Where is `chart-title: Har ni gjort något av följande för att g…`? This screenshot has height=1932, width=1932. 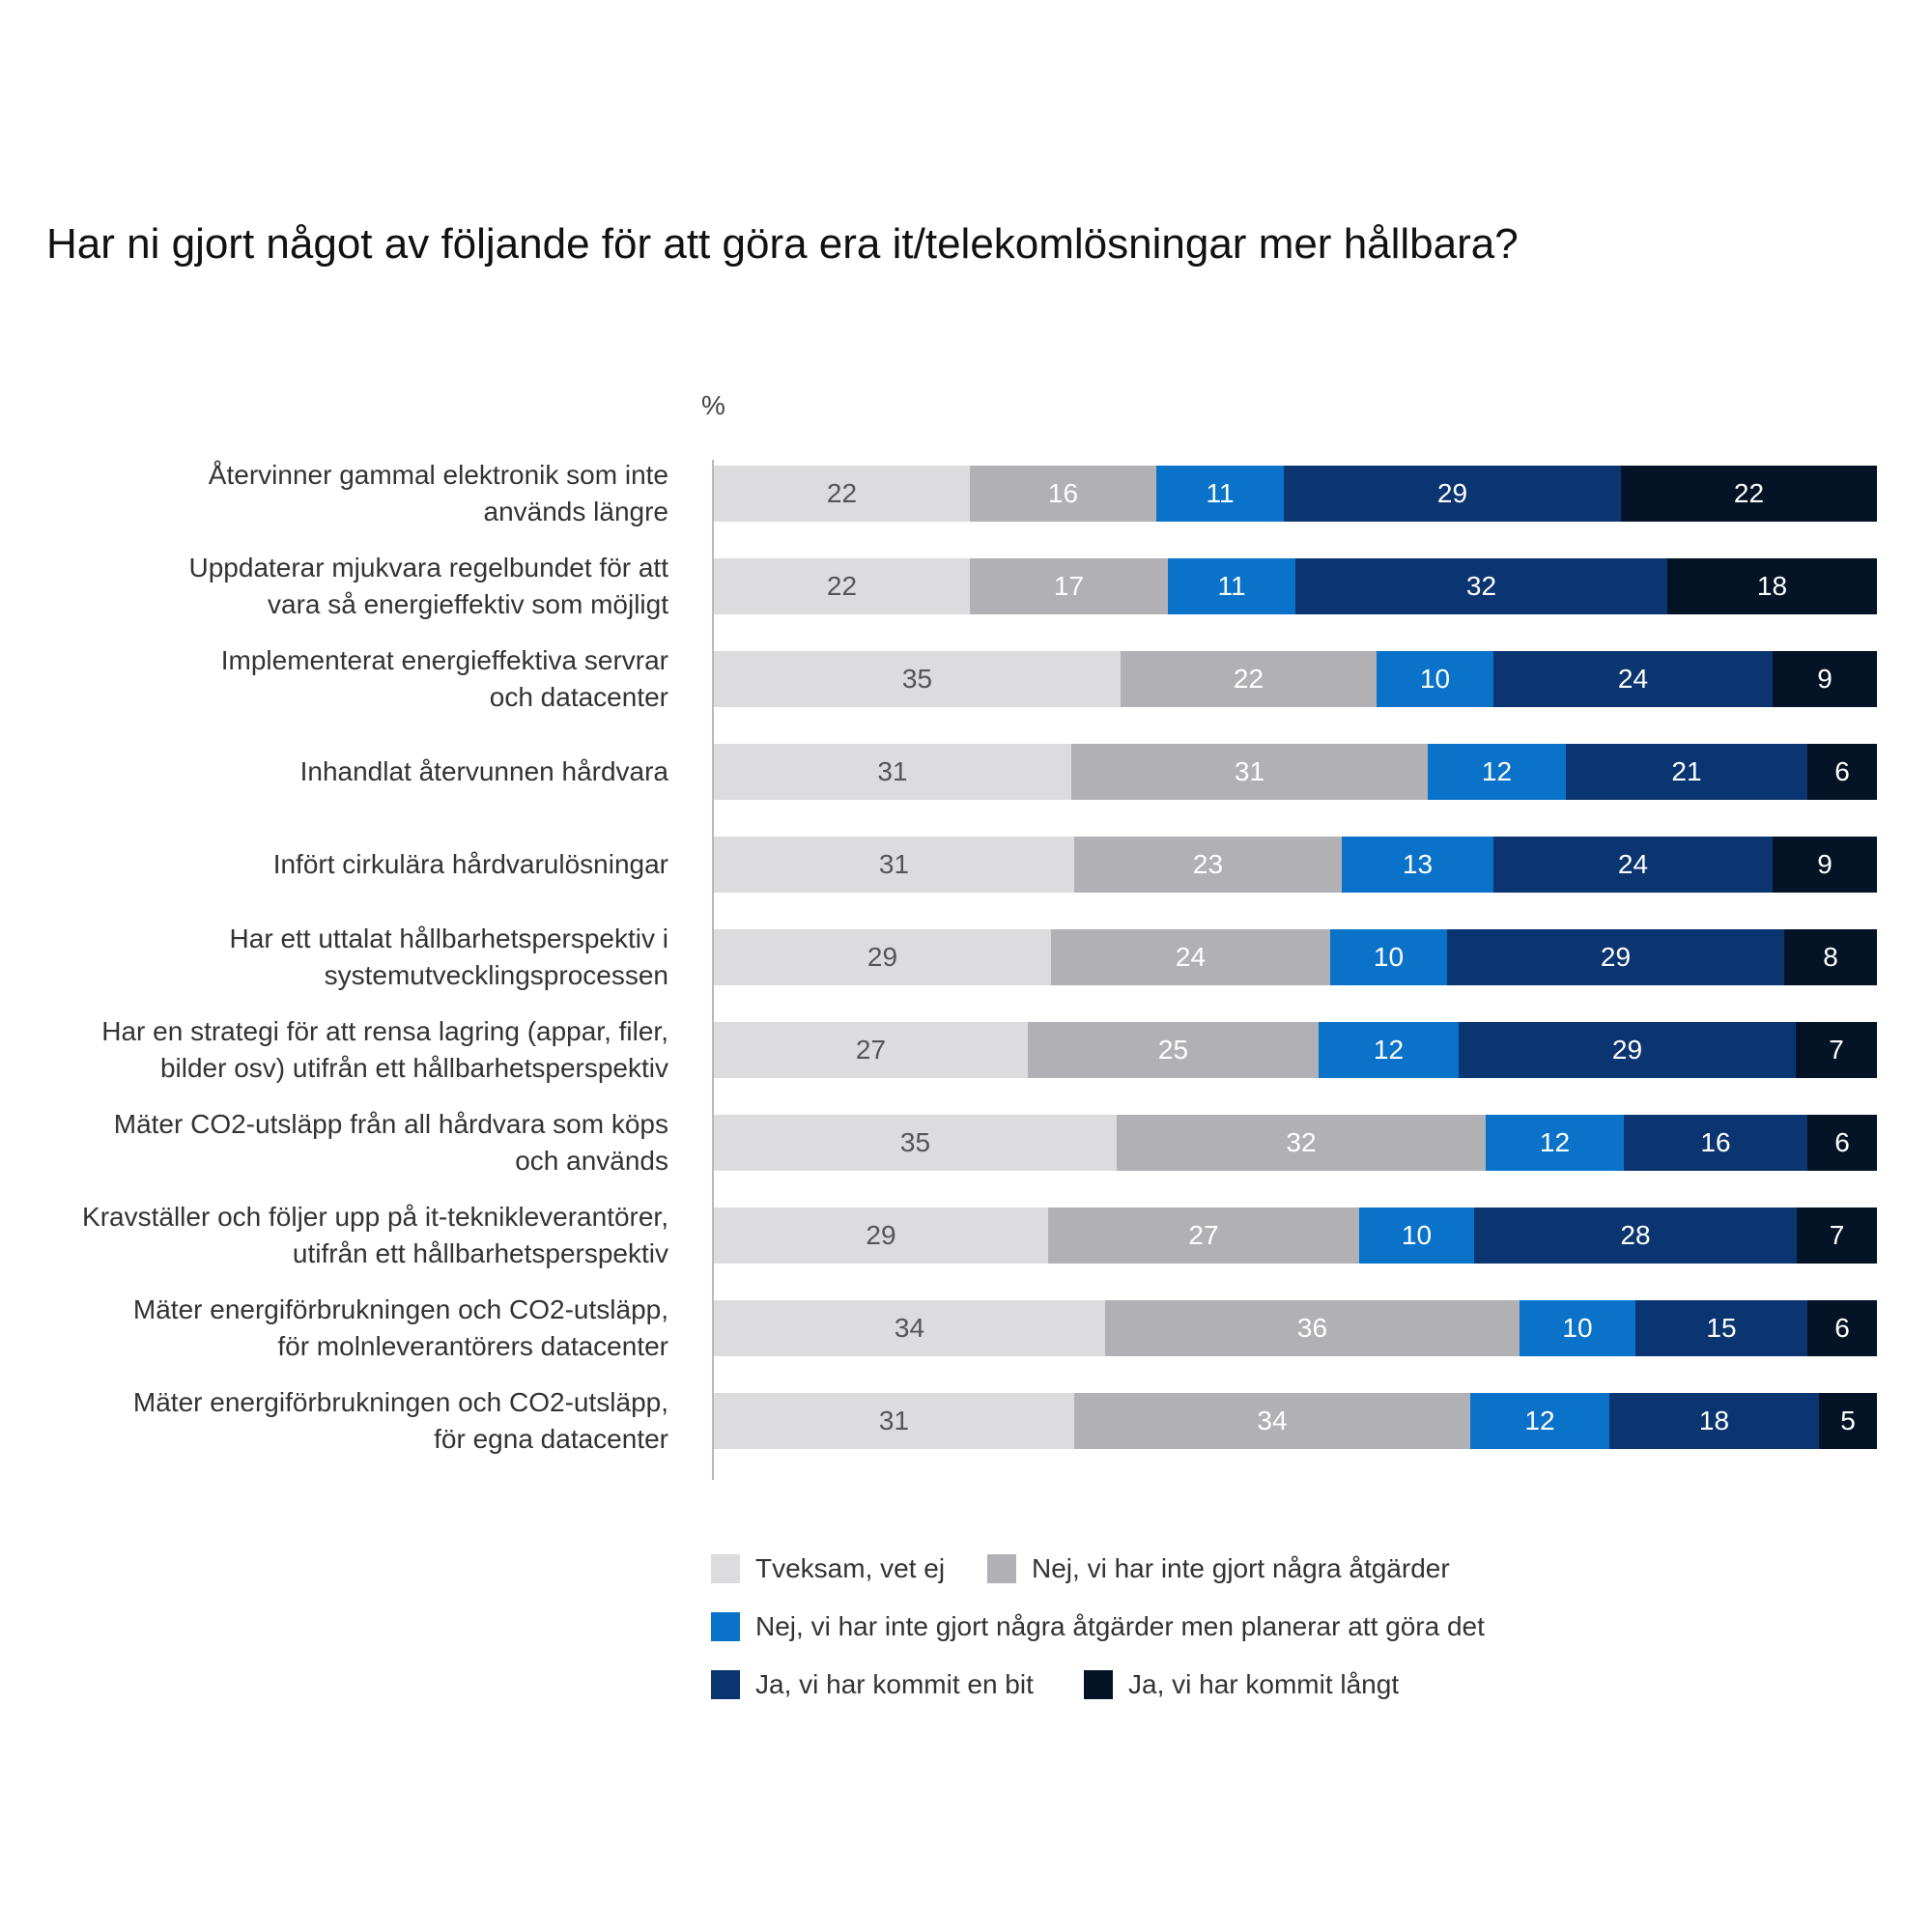 chart-title: Har ni gjort något av följande för att g… is located at coordinates (782, 244).